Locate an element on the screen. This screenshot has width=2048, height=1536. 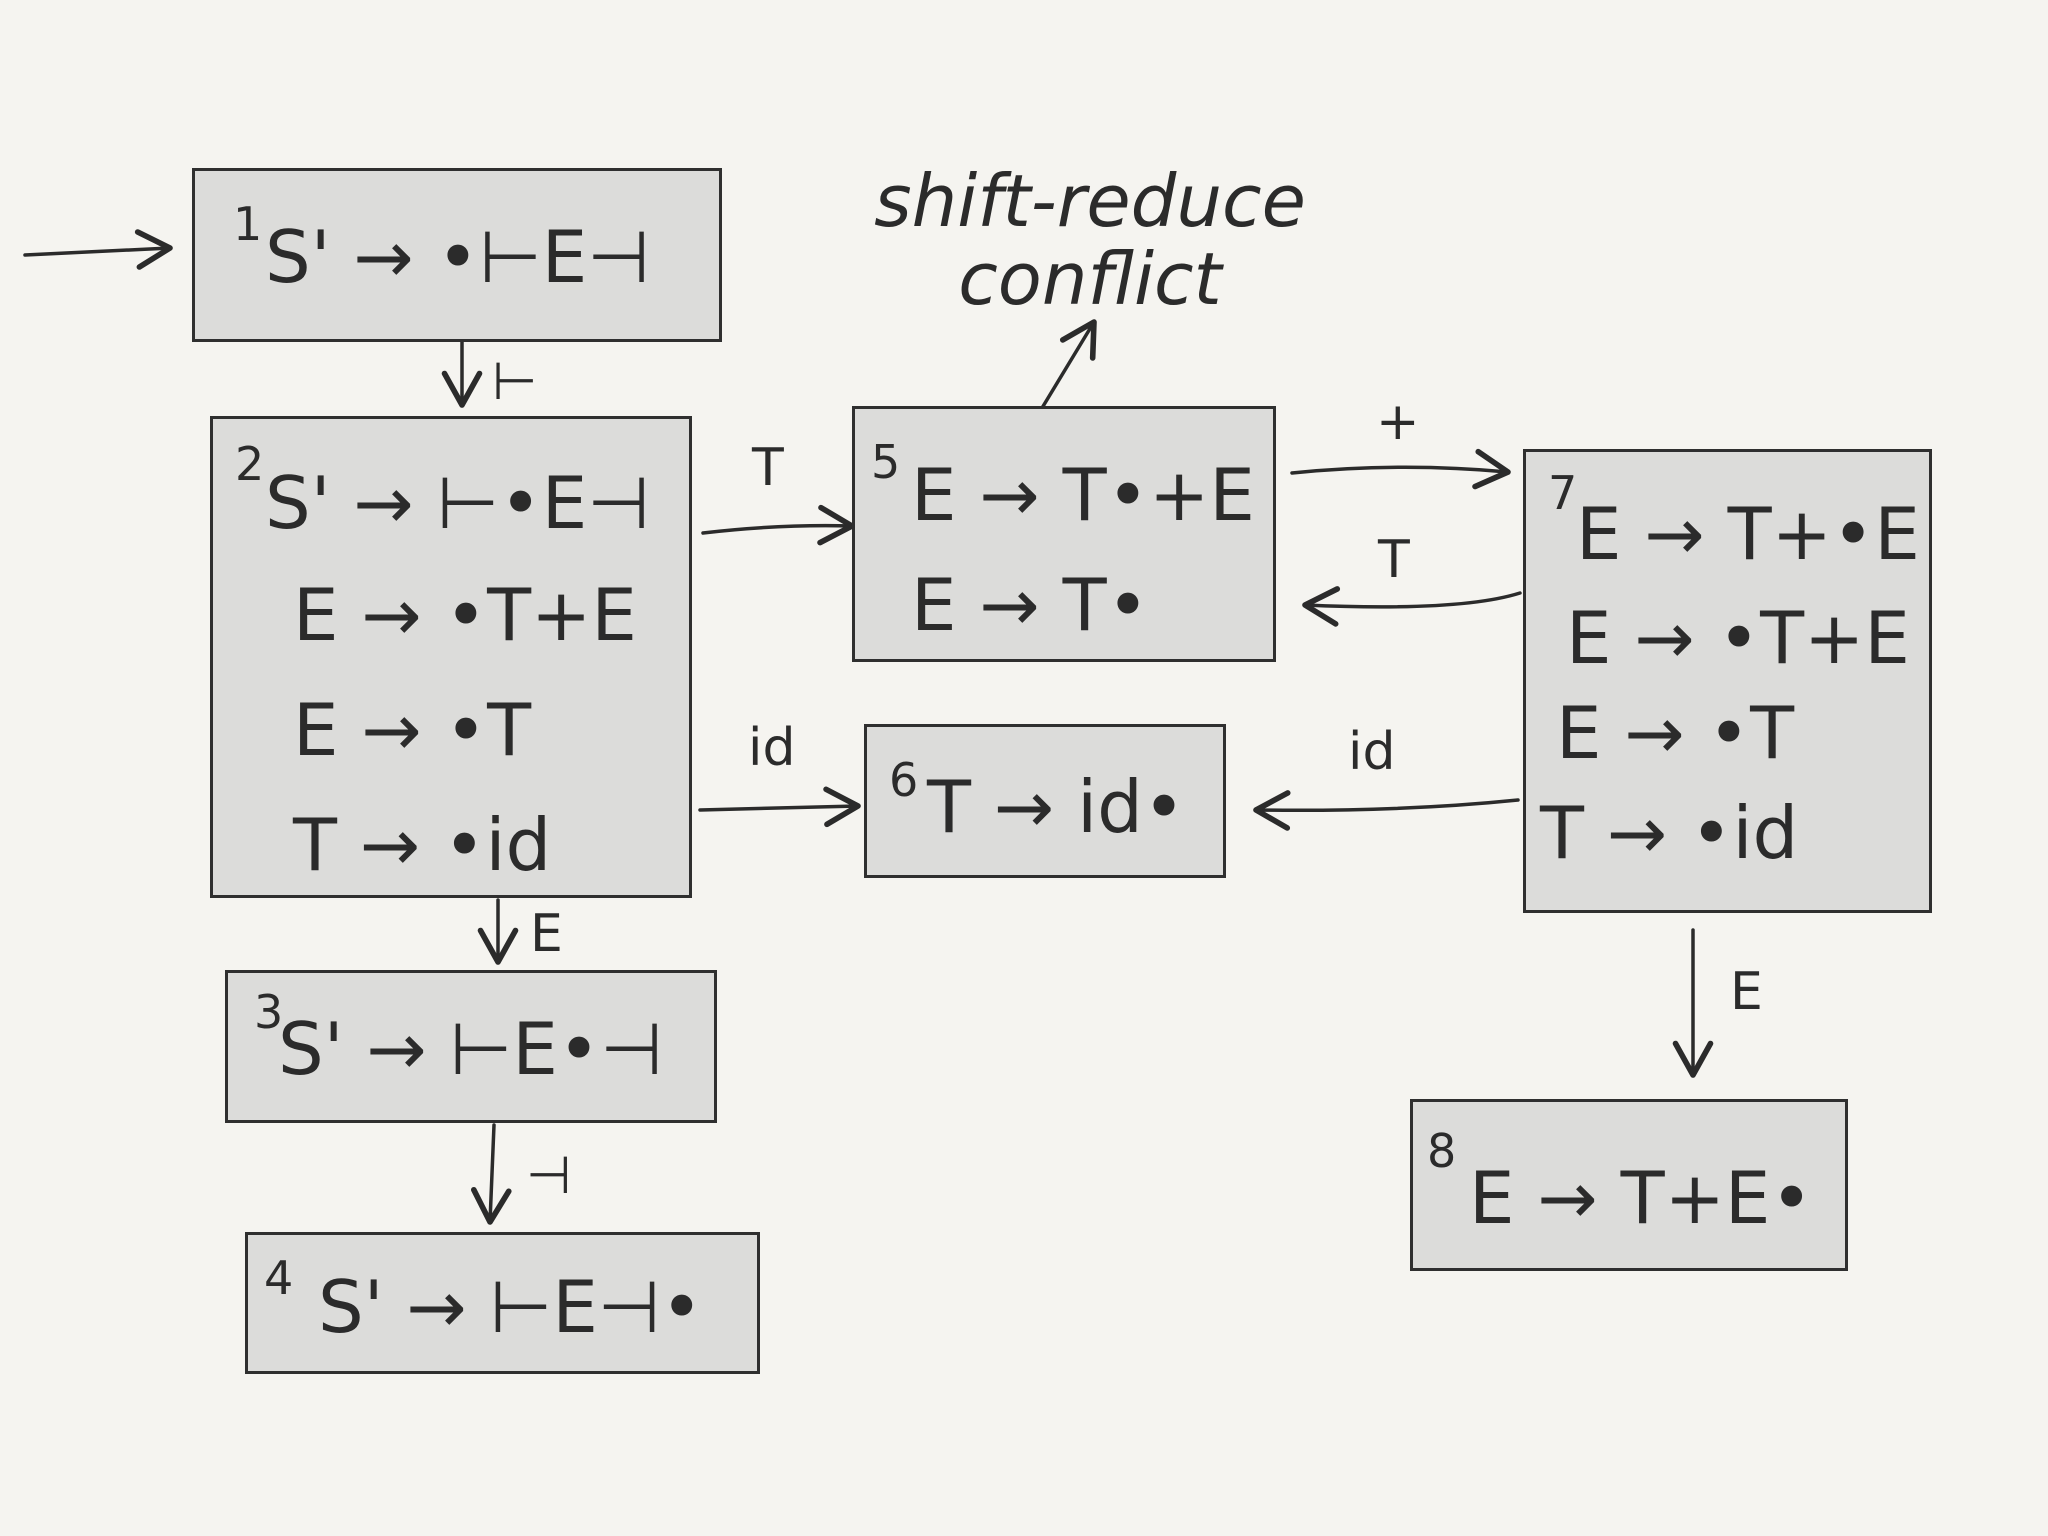
state-number: 2 is located at coordinates (250, 464).